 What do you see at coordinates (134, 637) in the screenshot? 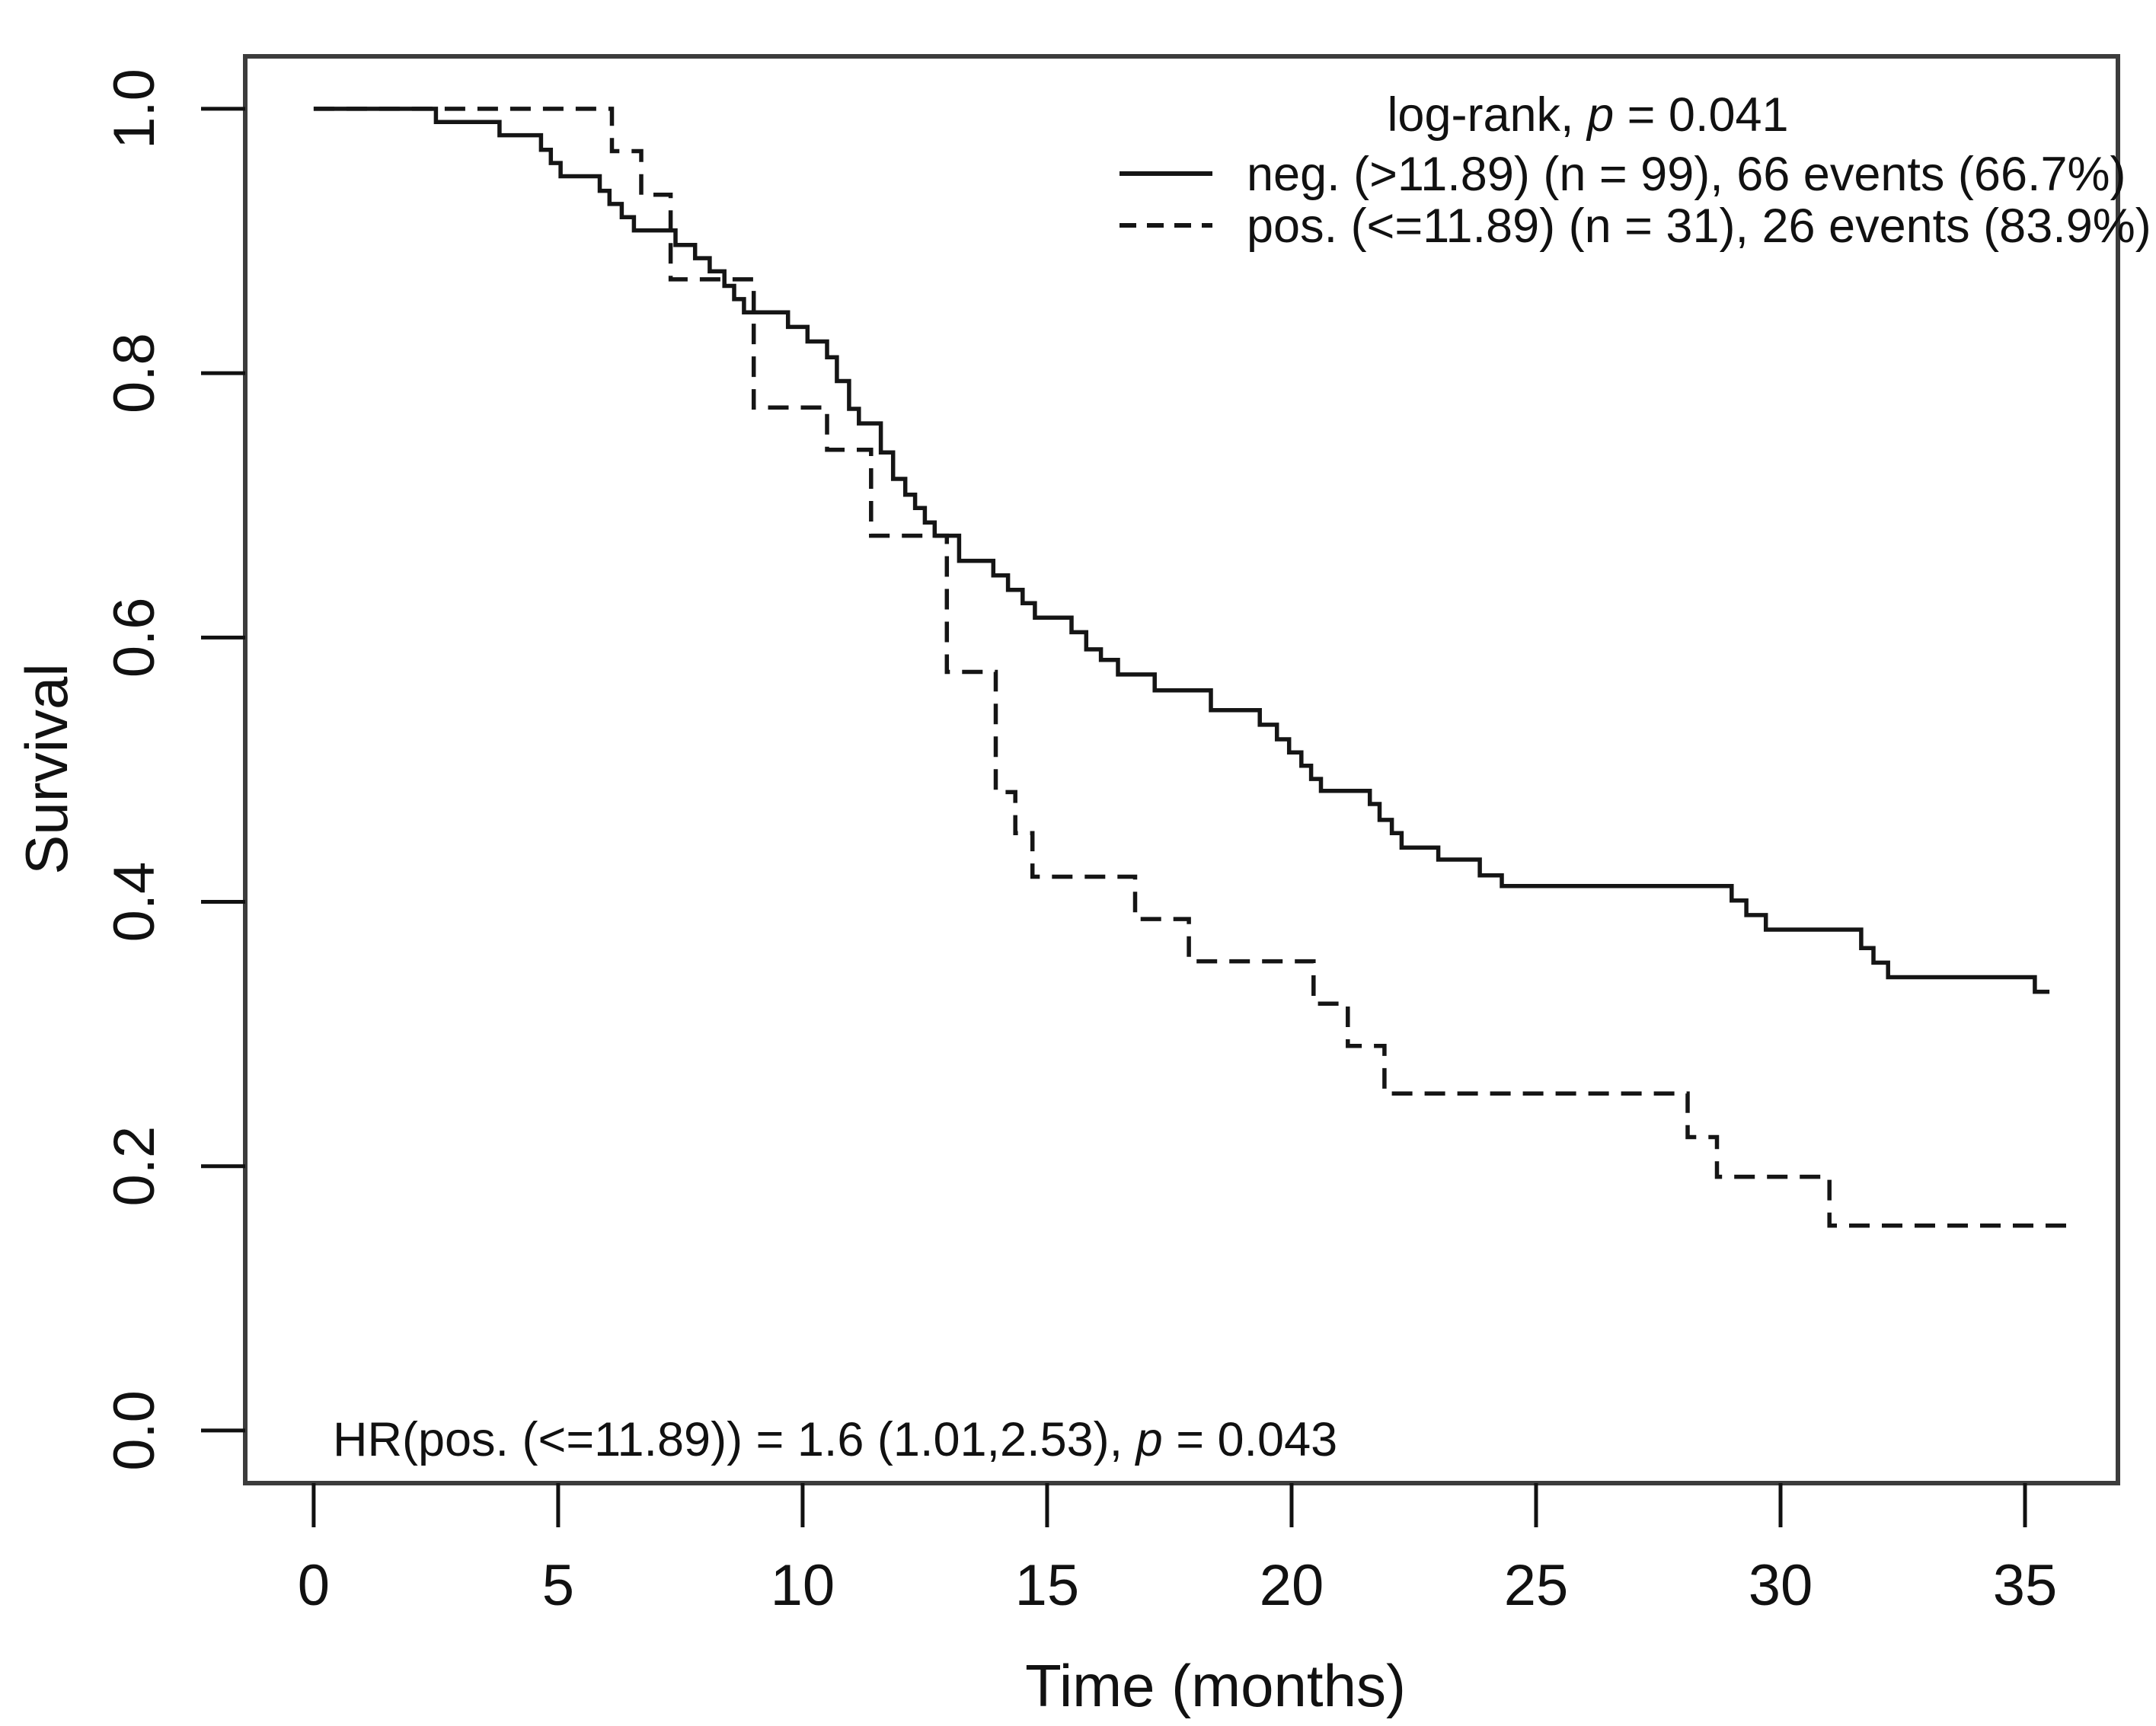
I see `y-tick-label: 0.6` at bounding box center [134, 637].